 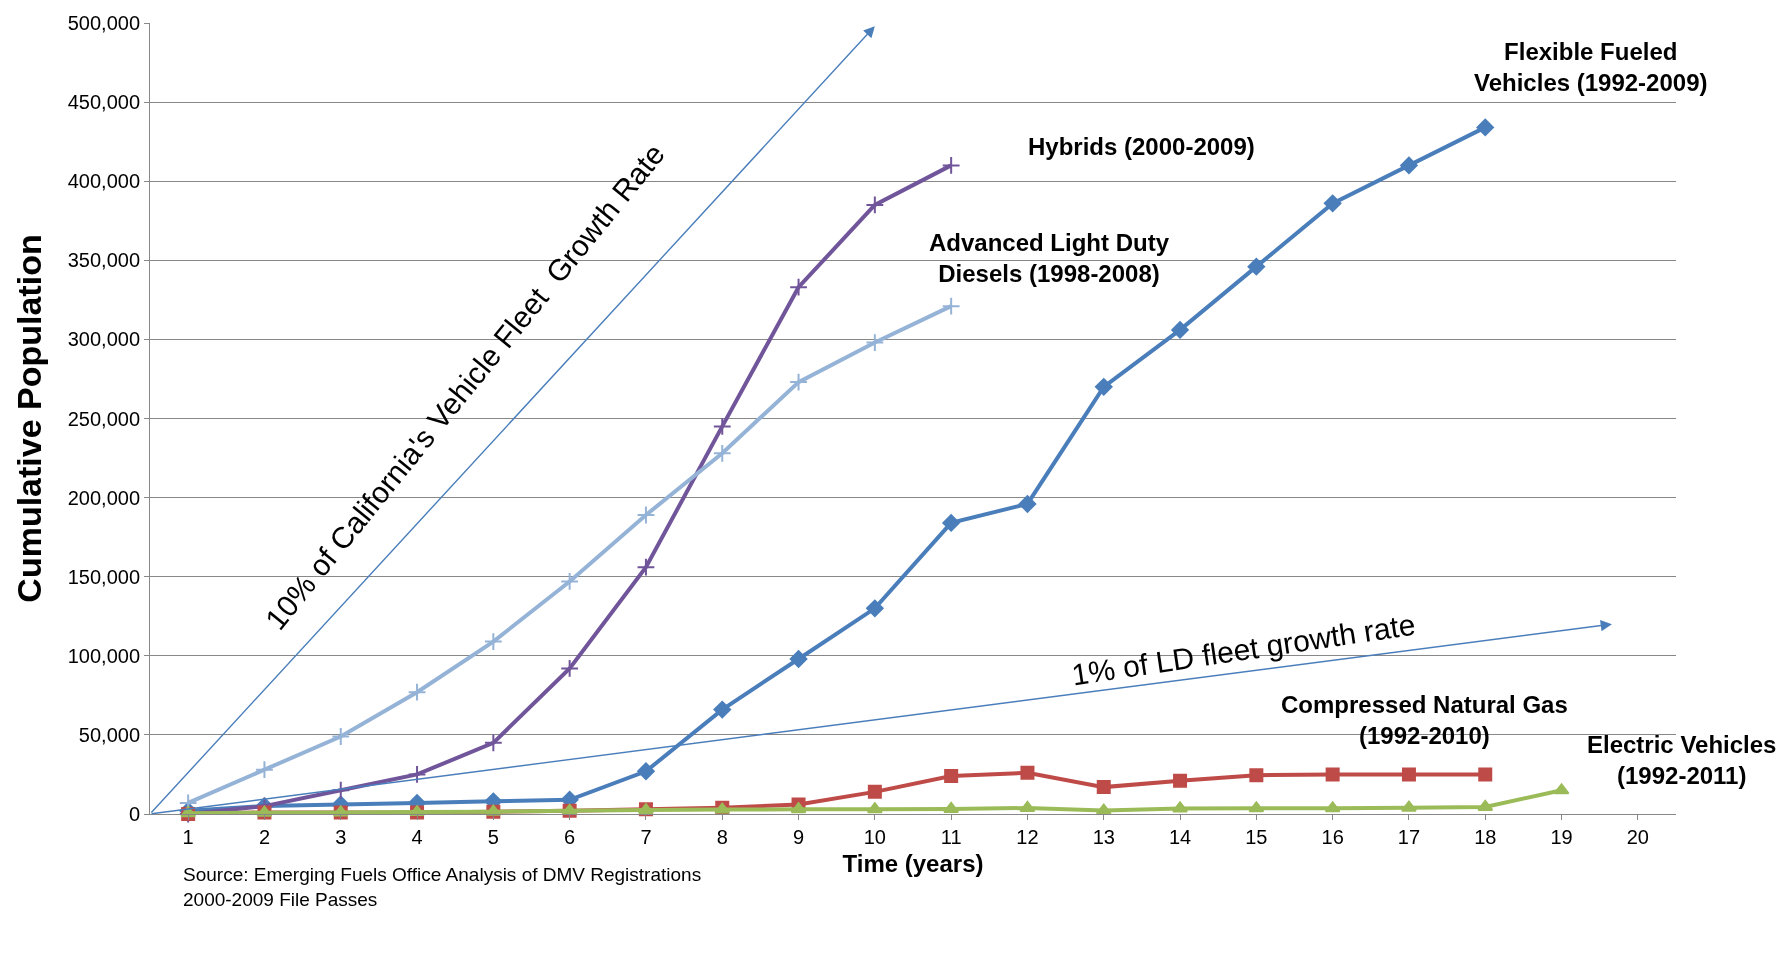 I want to click on series-label: Advanced Light Duty Diesels (1998-2008), so click(x=1049, y=258).